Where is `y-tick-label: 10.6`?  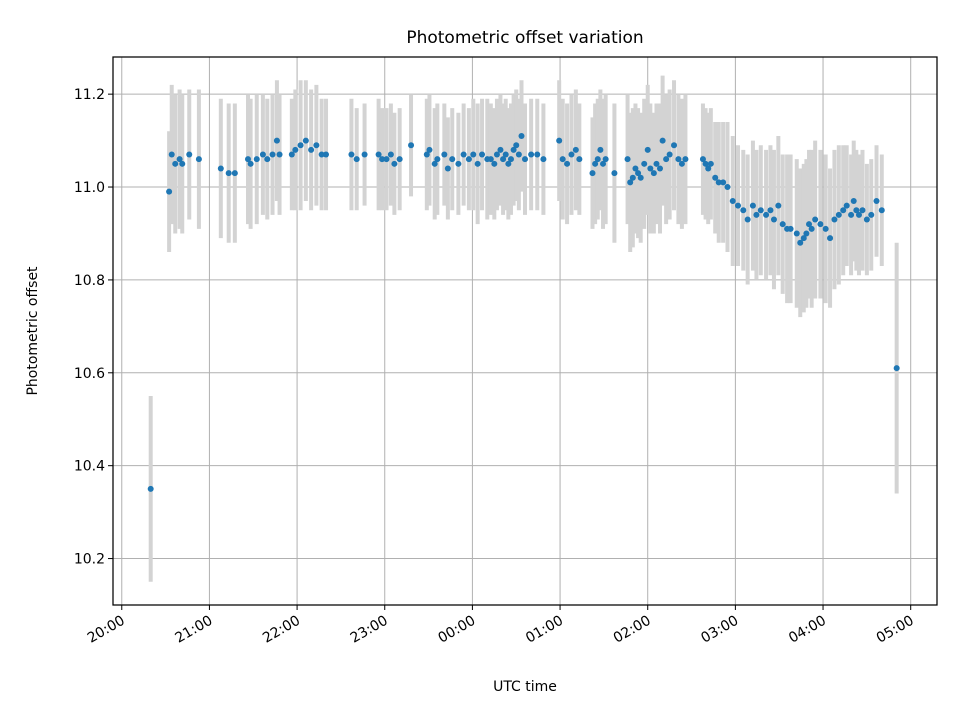 y-tick-label: 10.6 is located at coordinates (89, 374).